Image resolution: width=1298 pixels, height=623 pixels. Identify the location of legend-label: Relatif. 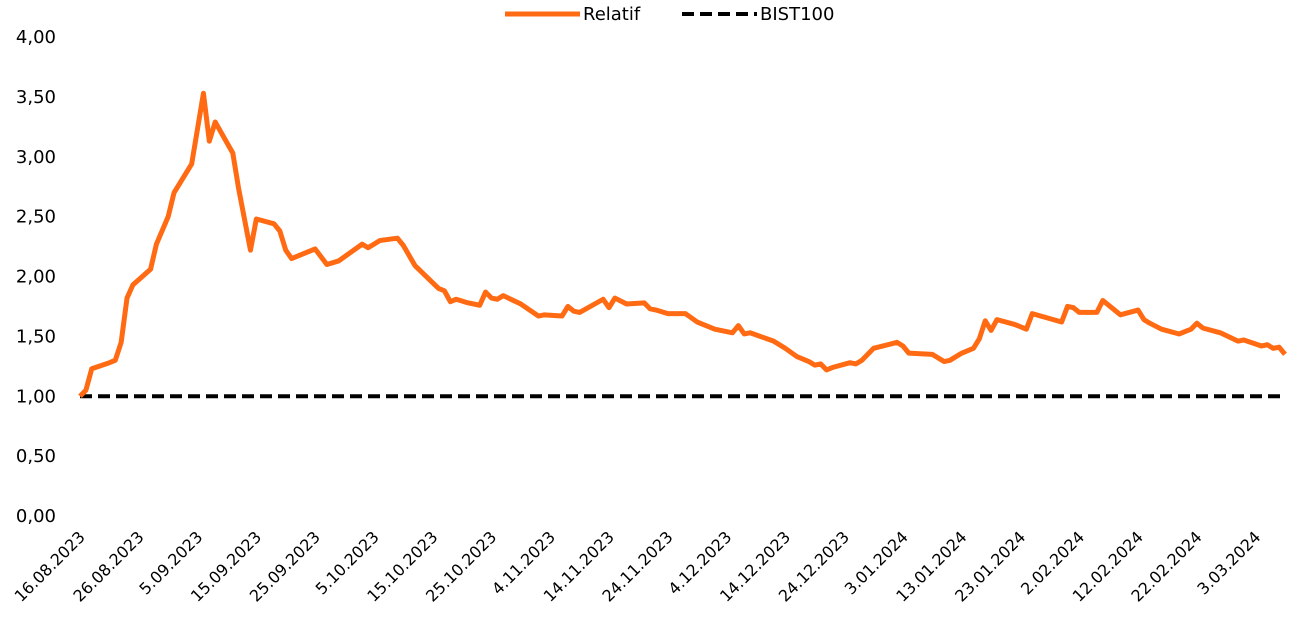
(612, 14).